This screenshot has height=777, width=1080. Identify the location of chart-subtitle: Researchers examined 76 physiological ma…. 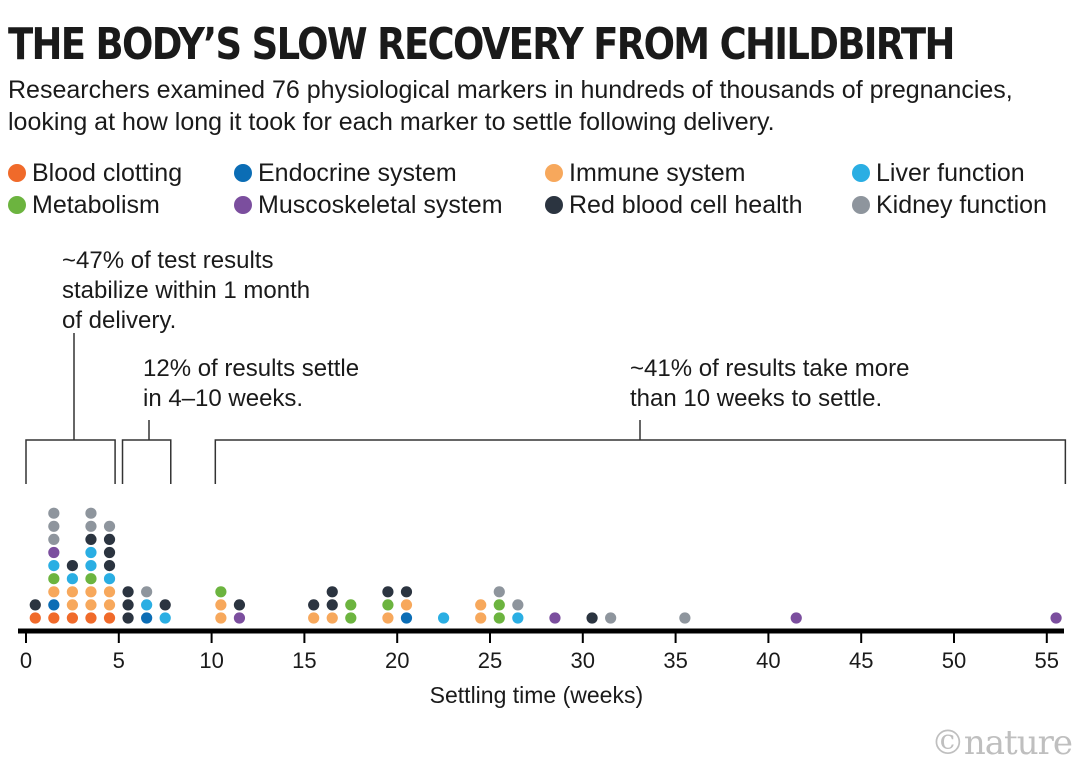
(510, 106).